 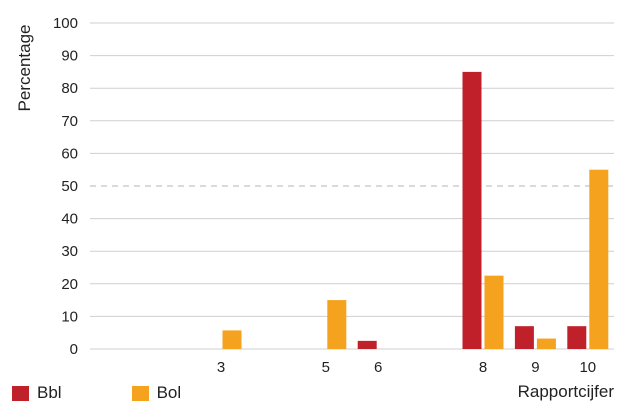 I want to click on y-tick-50: 50, so click(x=69, y=186).